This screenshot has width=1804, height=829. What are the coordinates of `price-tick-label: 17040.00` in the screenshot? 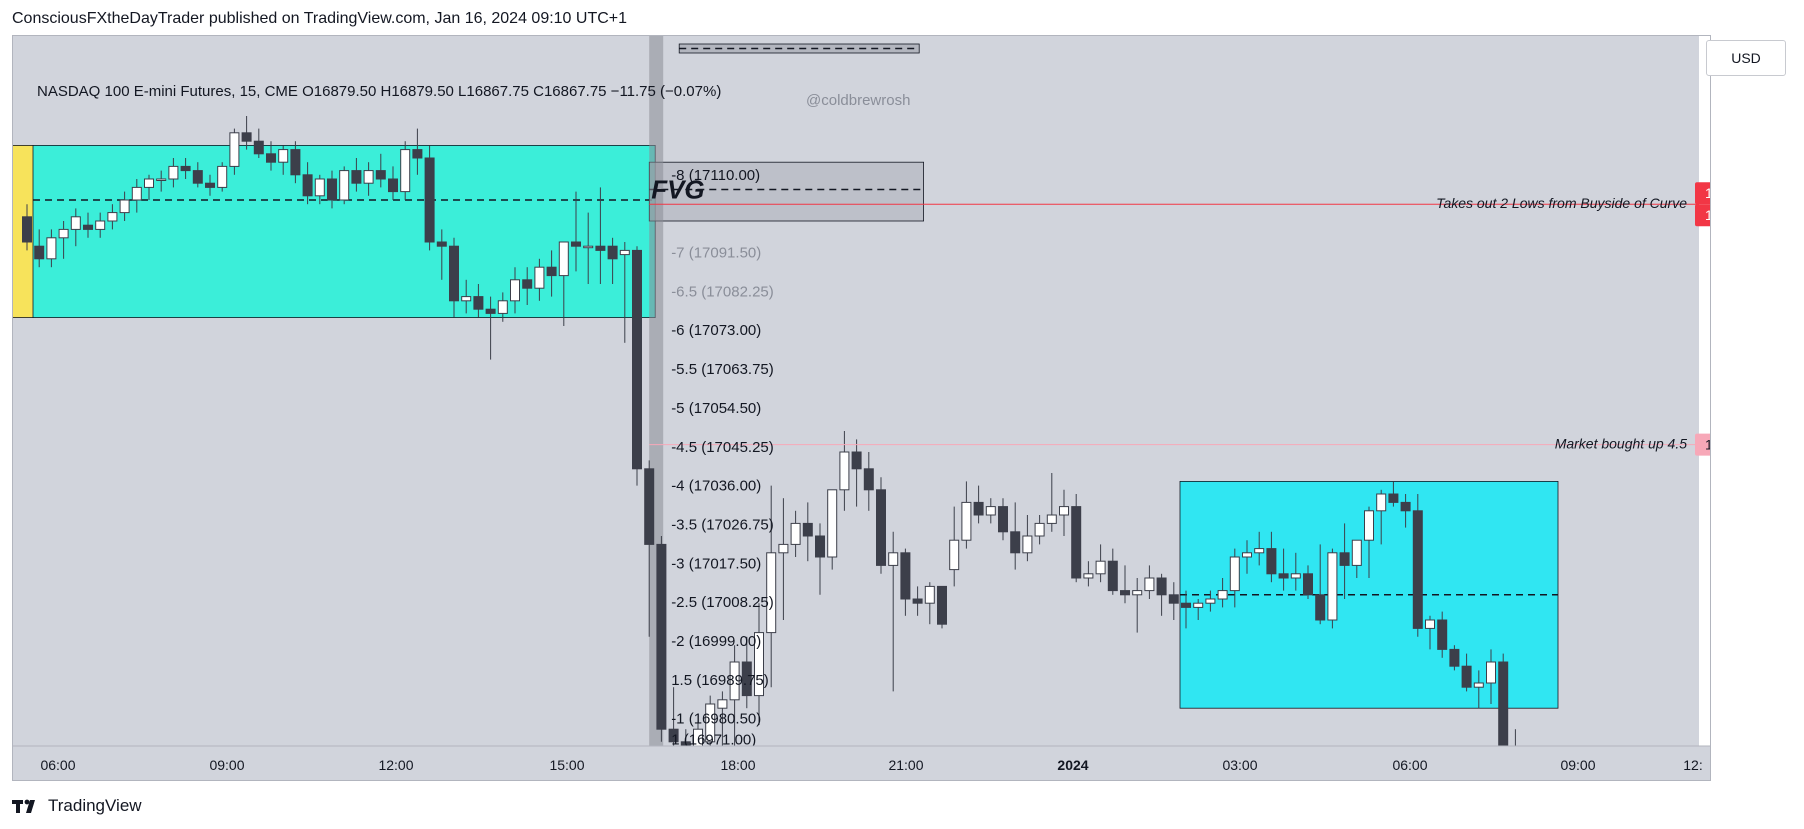 It's located at (1709, 469).